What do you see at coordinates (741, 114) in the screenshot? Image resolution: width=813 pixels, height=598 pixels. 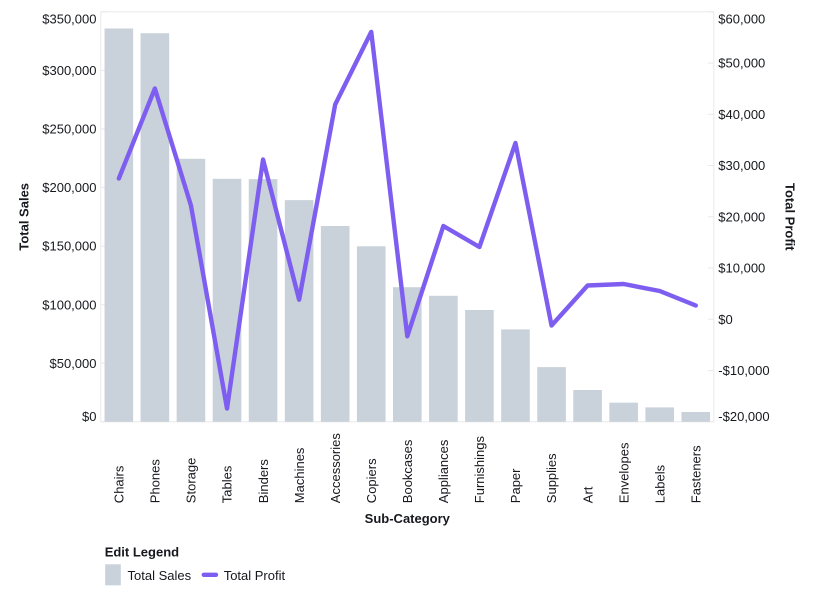 I see `svg-text: $40,000` at bounding box center [741, 114].